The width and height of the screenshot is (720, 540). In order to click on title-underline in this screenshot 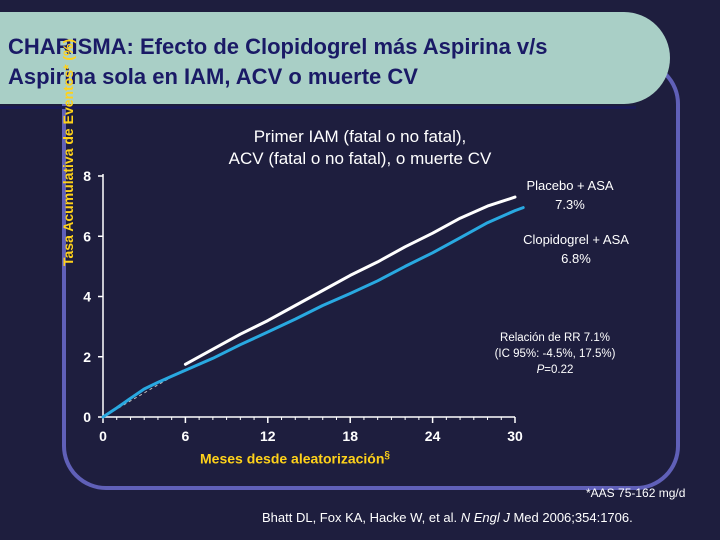, I will do `click(318, 107)`.